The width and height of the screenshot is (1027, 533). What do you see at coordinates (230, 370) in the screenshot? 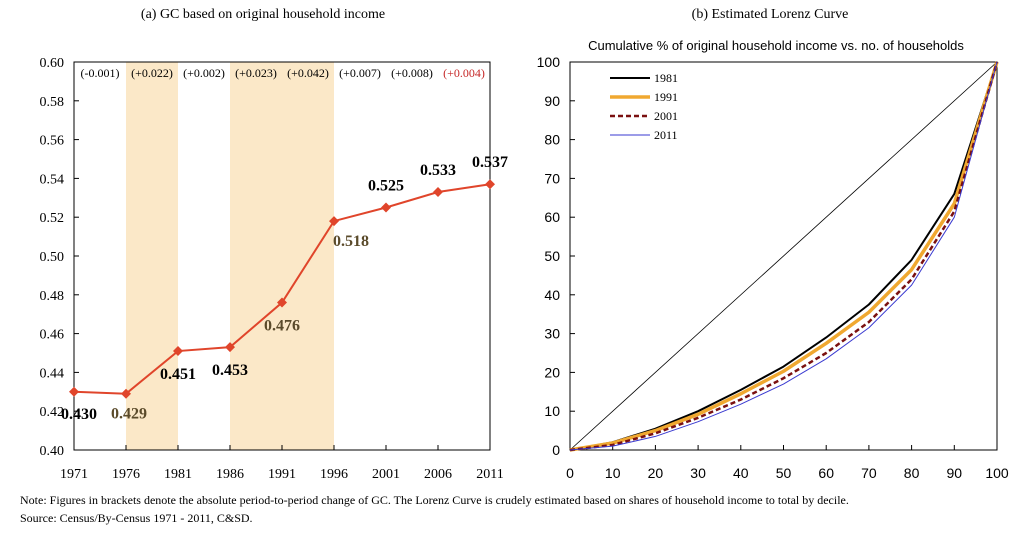
I see `gini-data-label: 0.453` at bounding box center [230, 370].